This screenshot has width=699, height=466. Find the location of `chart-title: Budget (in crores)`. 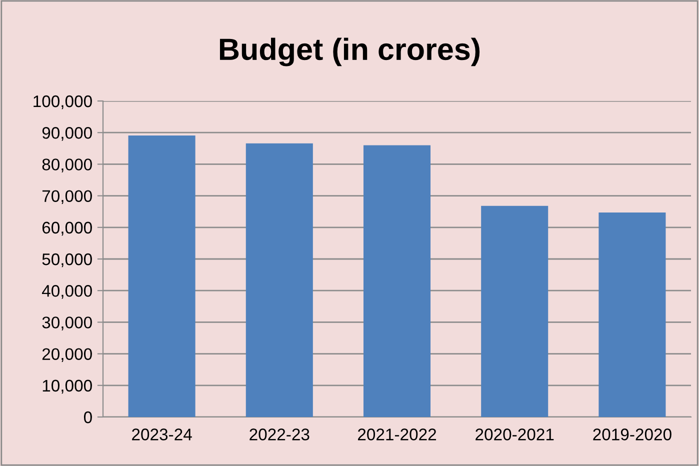

chart-title: Budget (in crores) is located at coordinates (350, 52).